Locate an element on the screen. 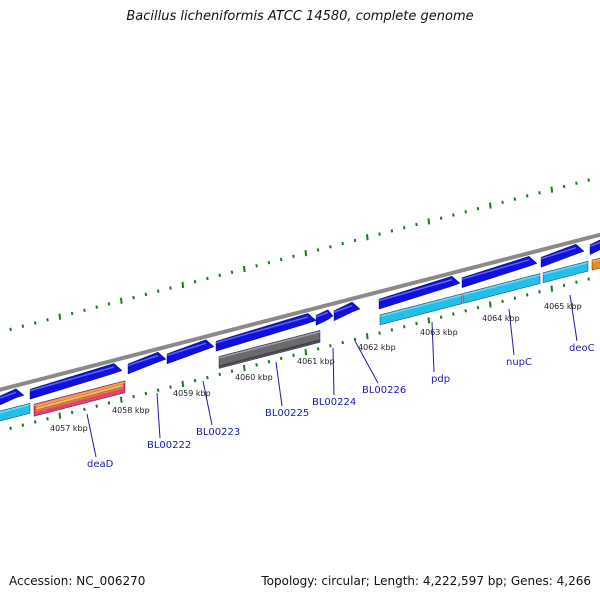 The image size is (600, 600). scale-label-4061: 4061 kbp is located at coordinates (316, 361).